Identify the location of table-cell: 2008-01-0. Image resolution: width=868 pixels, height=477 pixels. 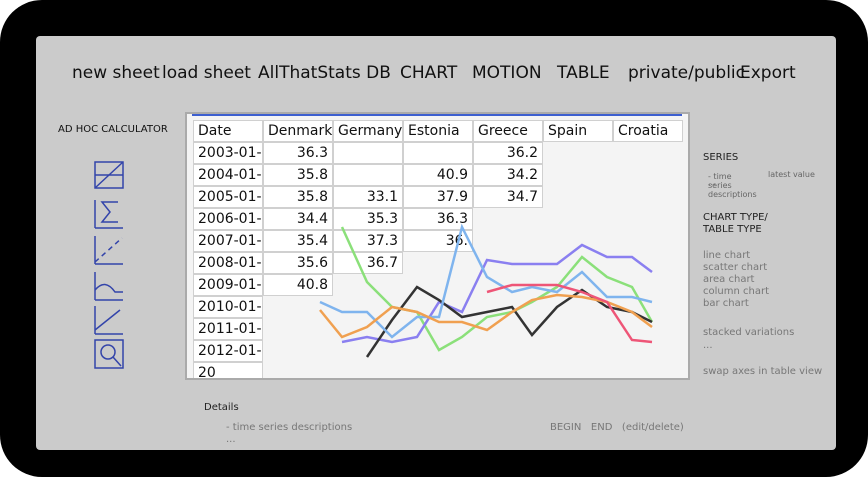
(228, 263).